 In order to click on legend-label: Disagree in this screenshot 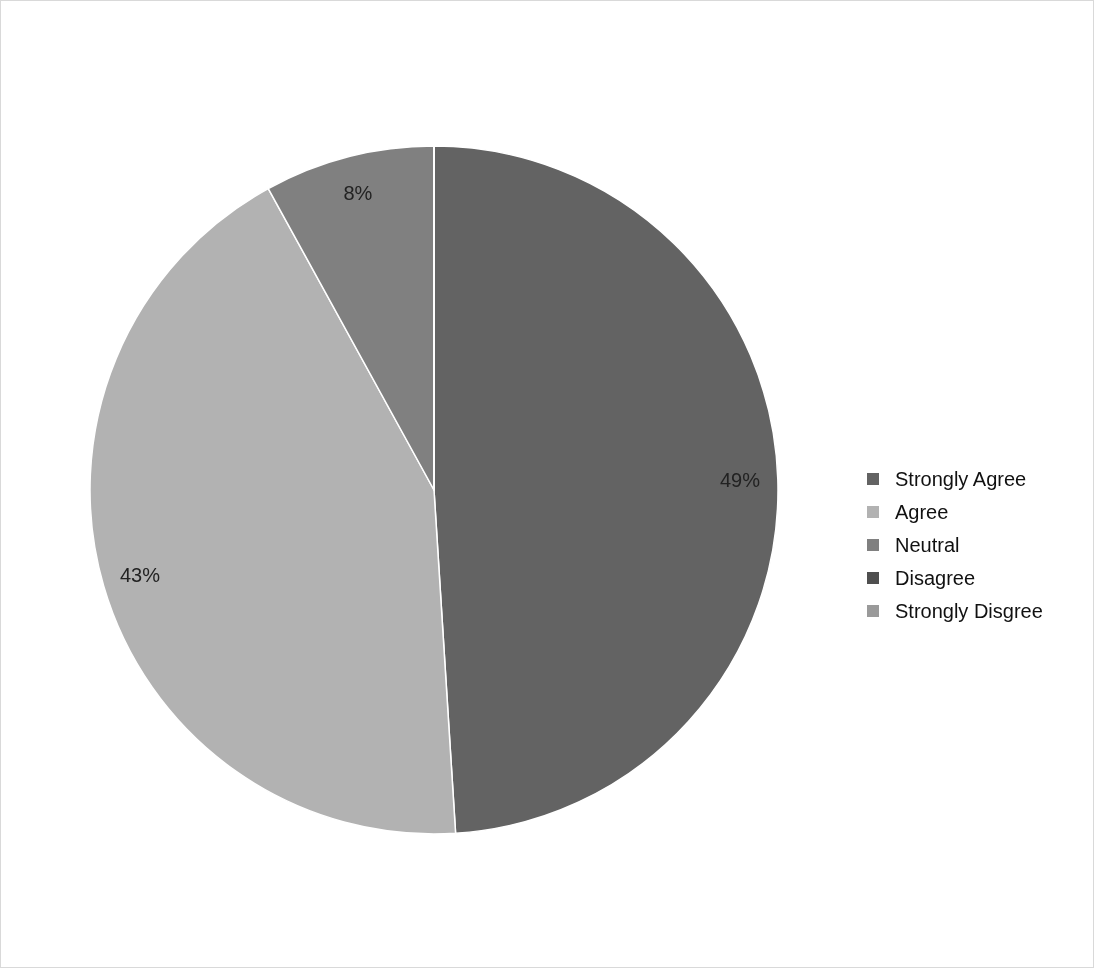, I will do `click(935, 578)`.